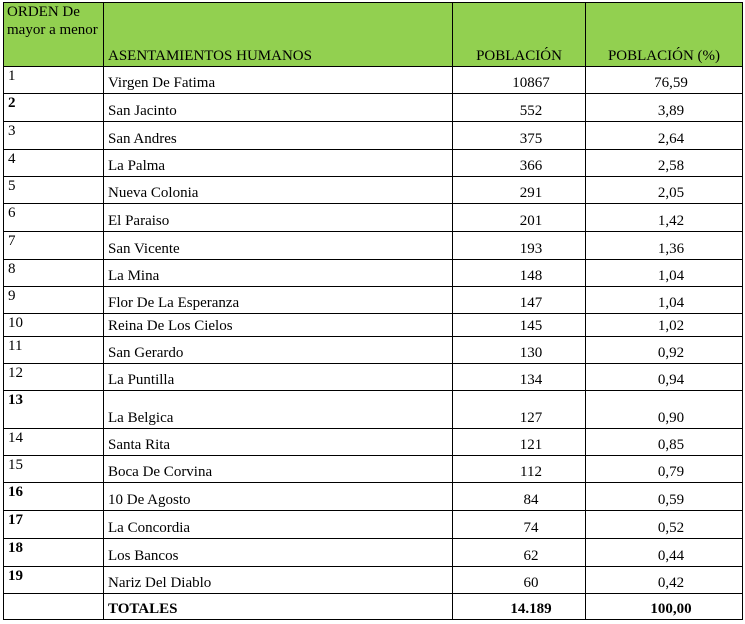  Describe the element at coordinates (53, 552) in the screenshot. I see `order-cell: 18` at that location.